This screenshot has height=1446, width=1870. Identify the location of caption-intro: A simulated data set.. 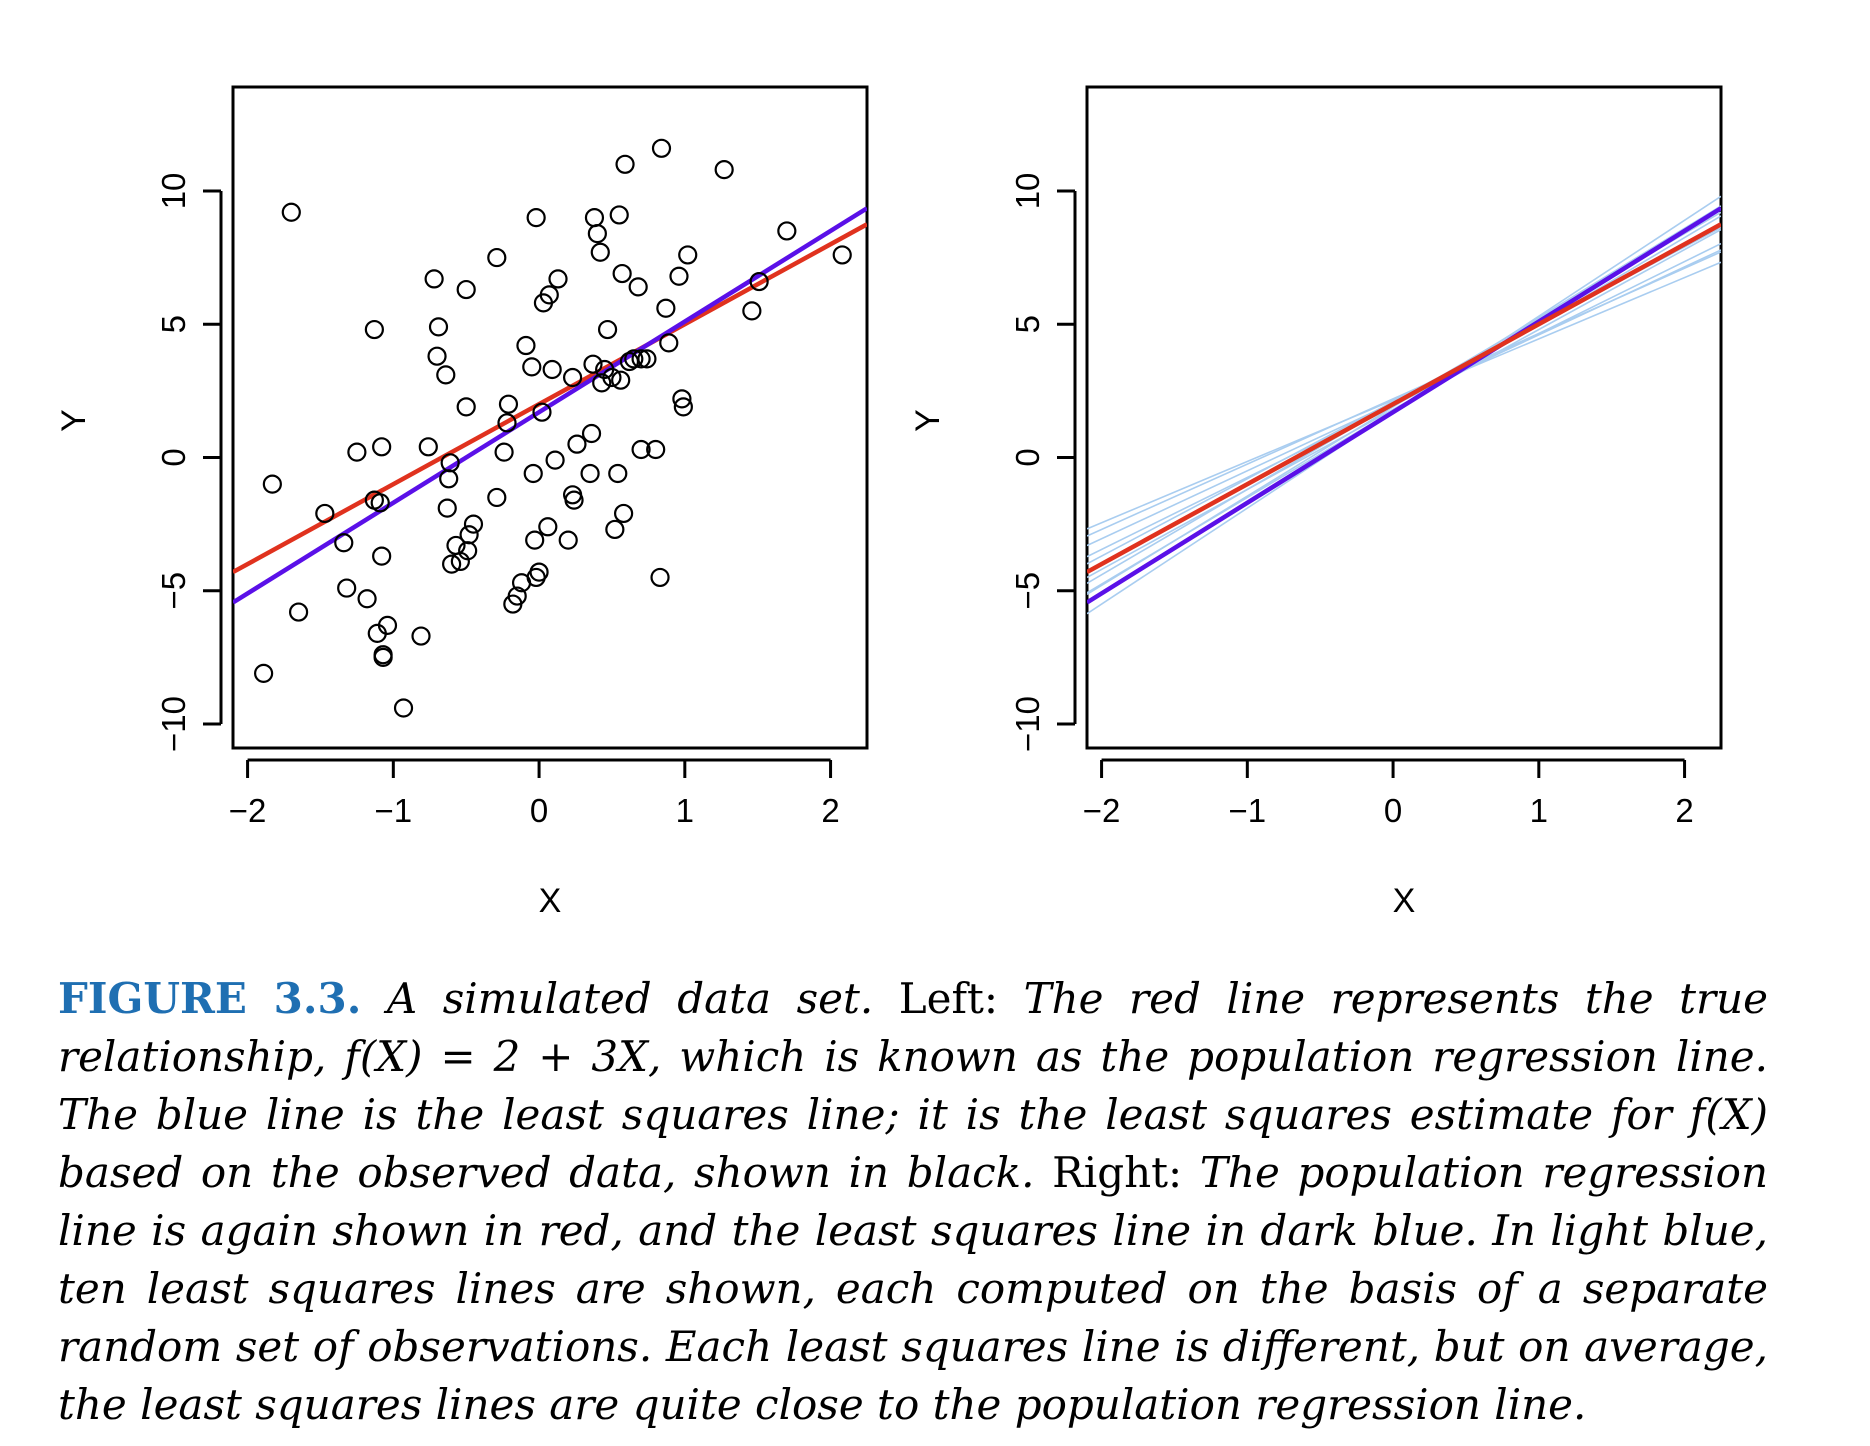
(630, 998).